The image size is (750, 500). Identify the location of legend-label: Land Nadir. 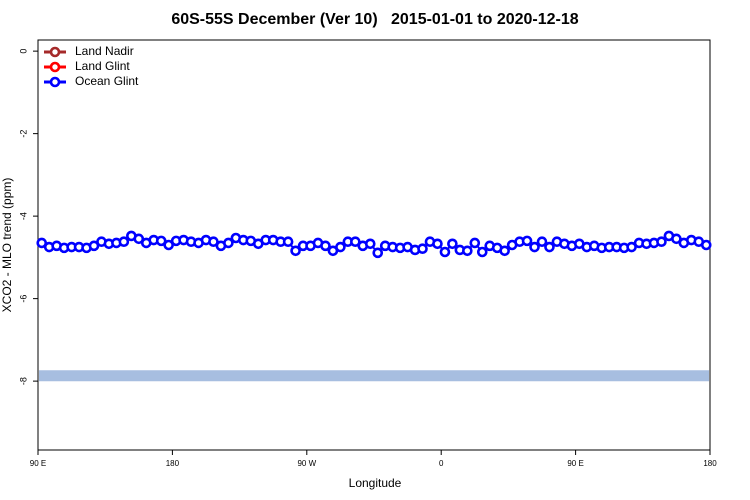
(104, 51).